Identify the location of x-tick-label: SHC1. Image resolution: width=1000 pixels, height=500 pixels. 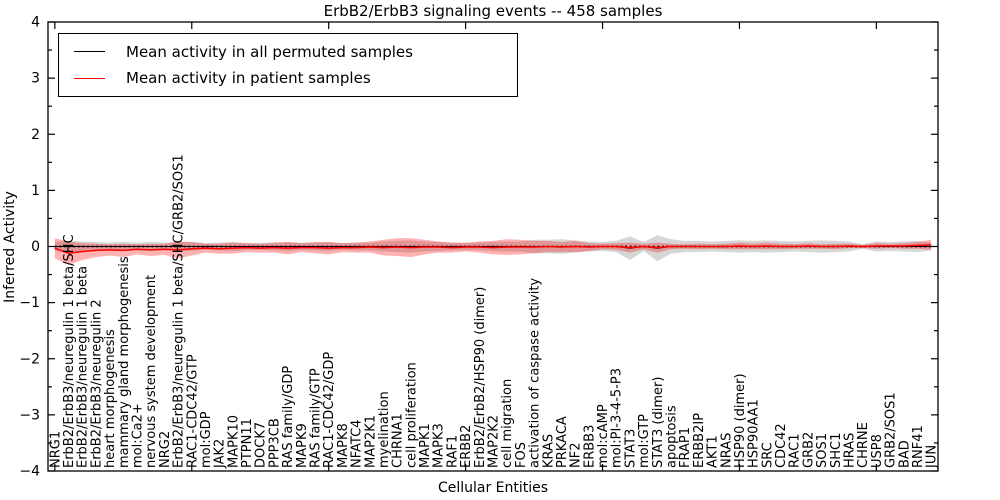
(836, 450).